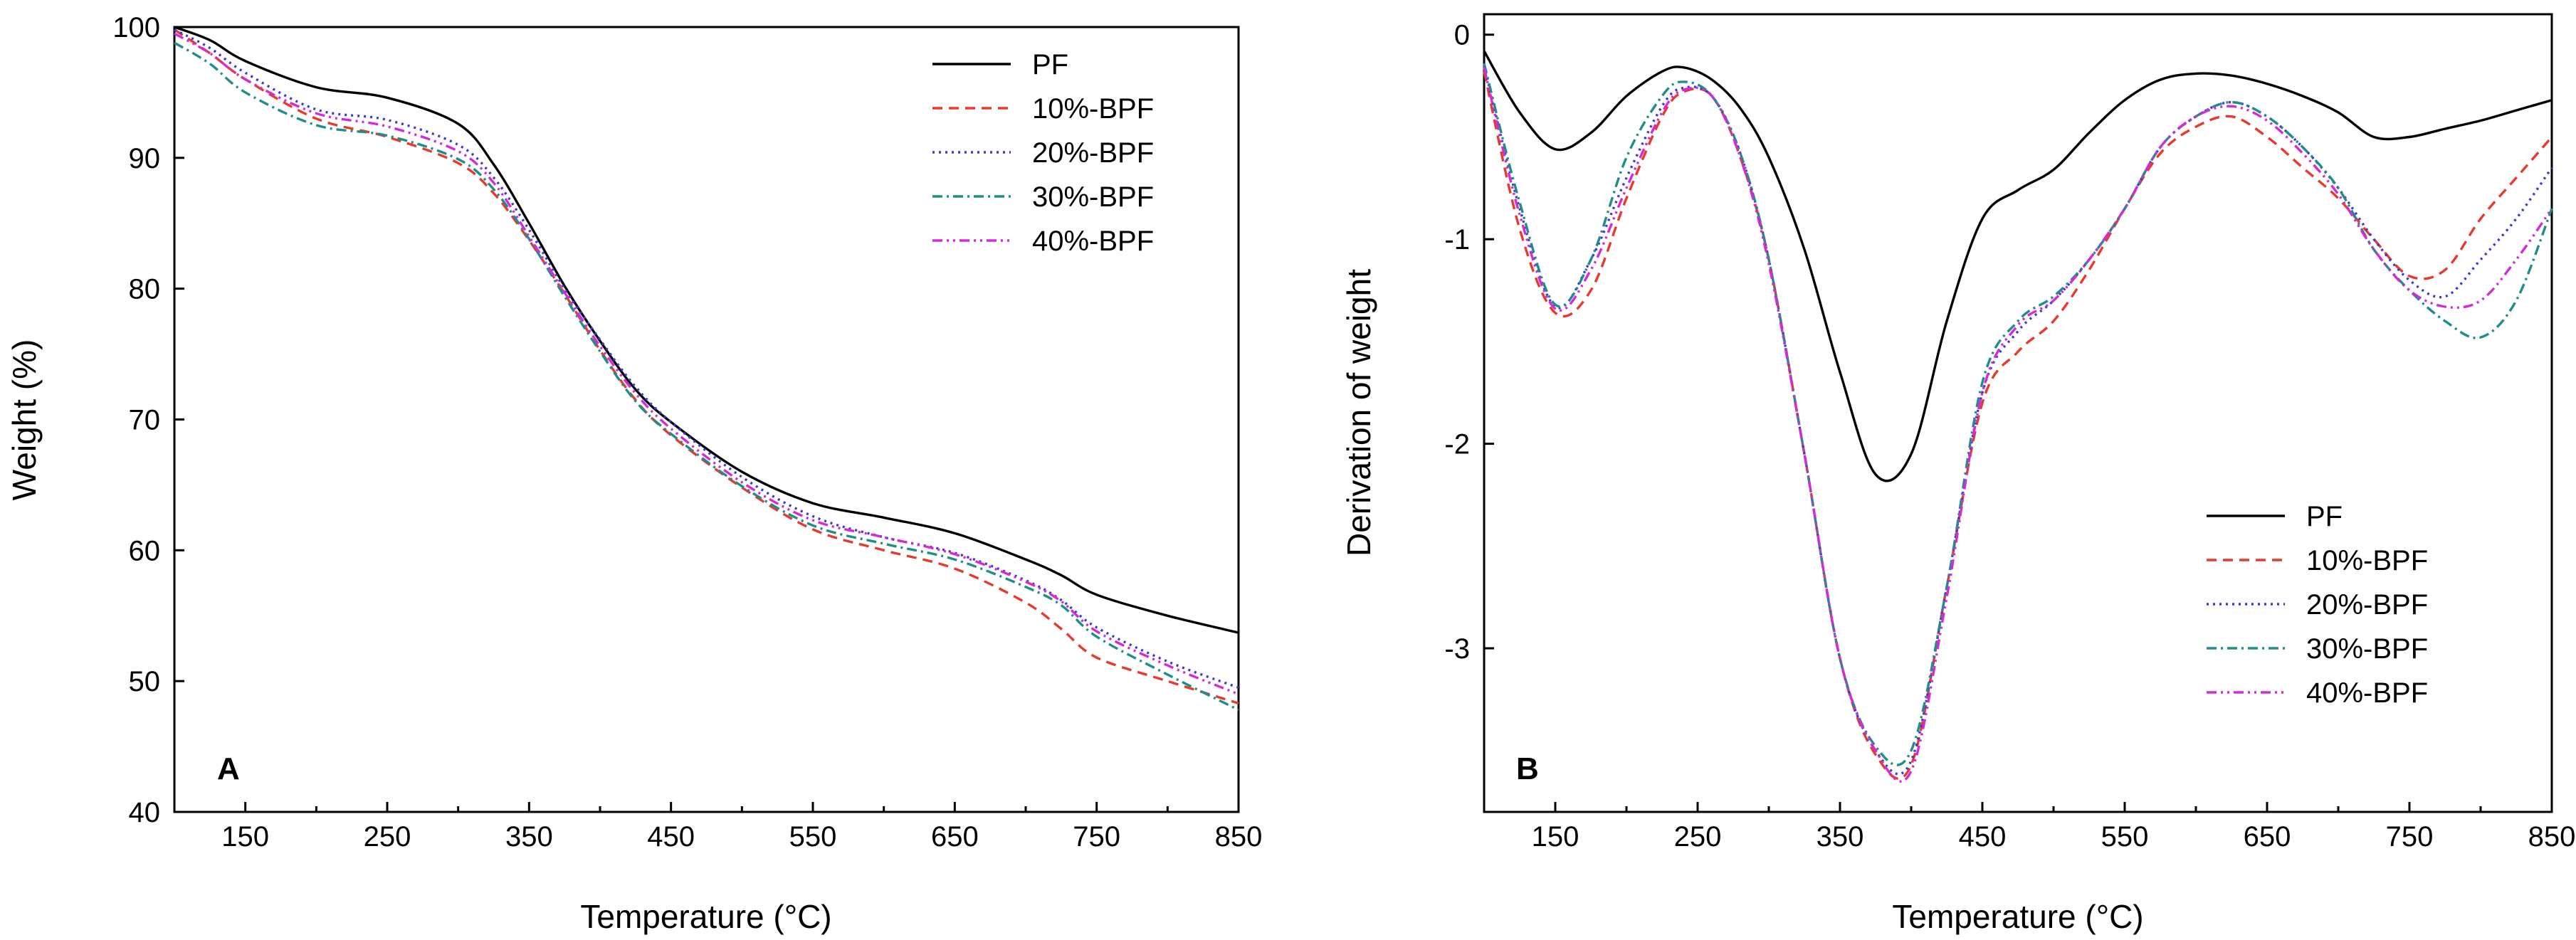 The height and width of the screenshot is (940, 2576). Describe the element at coordinates (25, 420) in the screenshot. I see `panel-a-y-axis-label: Weight (%)` at that location.